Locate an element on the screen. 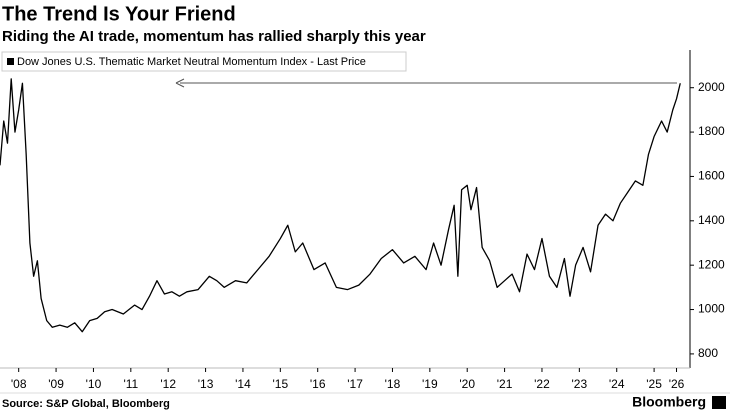  x-tick-label: '09 is located at coordinates (56, 384).